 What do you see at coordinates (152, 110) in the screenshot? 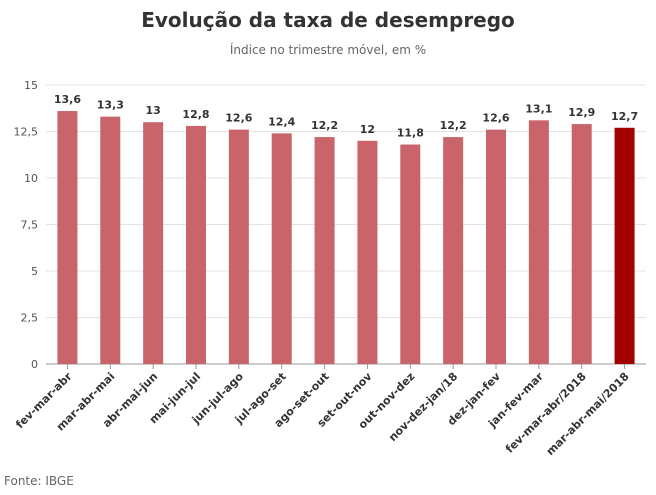
I see `data-label: 13` at bounding box center [152, 110].